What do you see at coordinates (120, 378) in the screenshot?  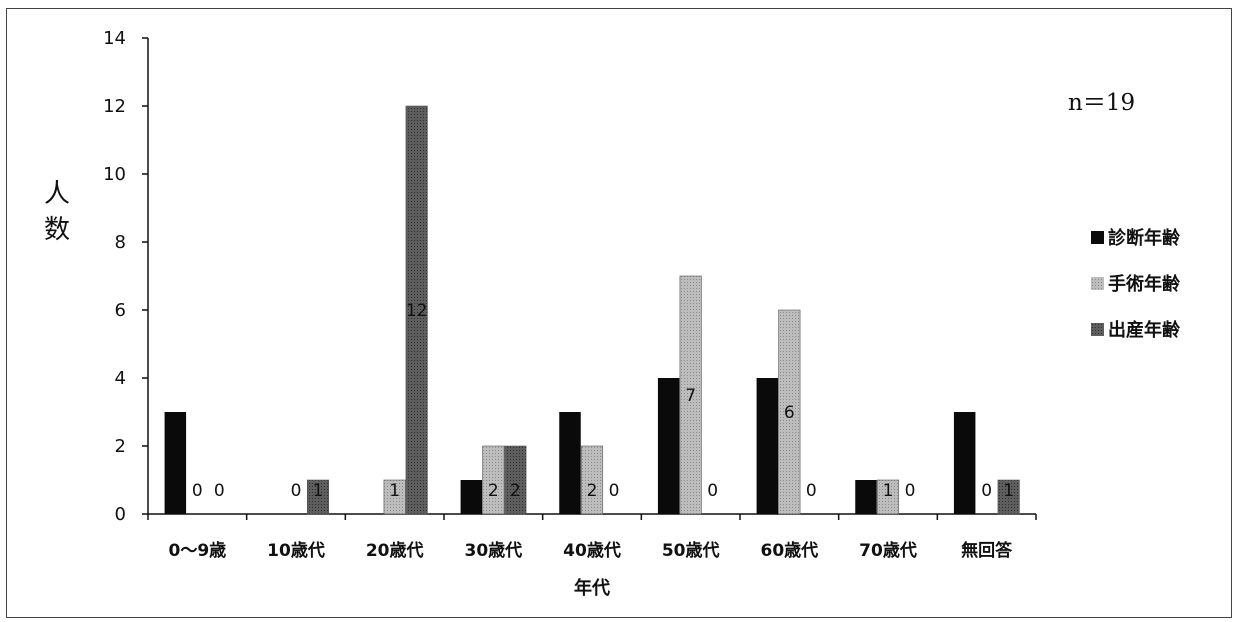 I see `y-tick-label: 4` at bounding box center [120, 378].